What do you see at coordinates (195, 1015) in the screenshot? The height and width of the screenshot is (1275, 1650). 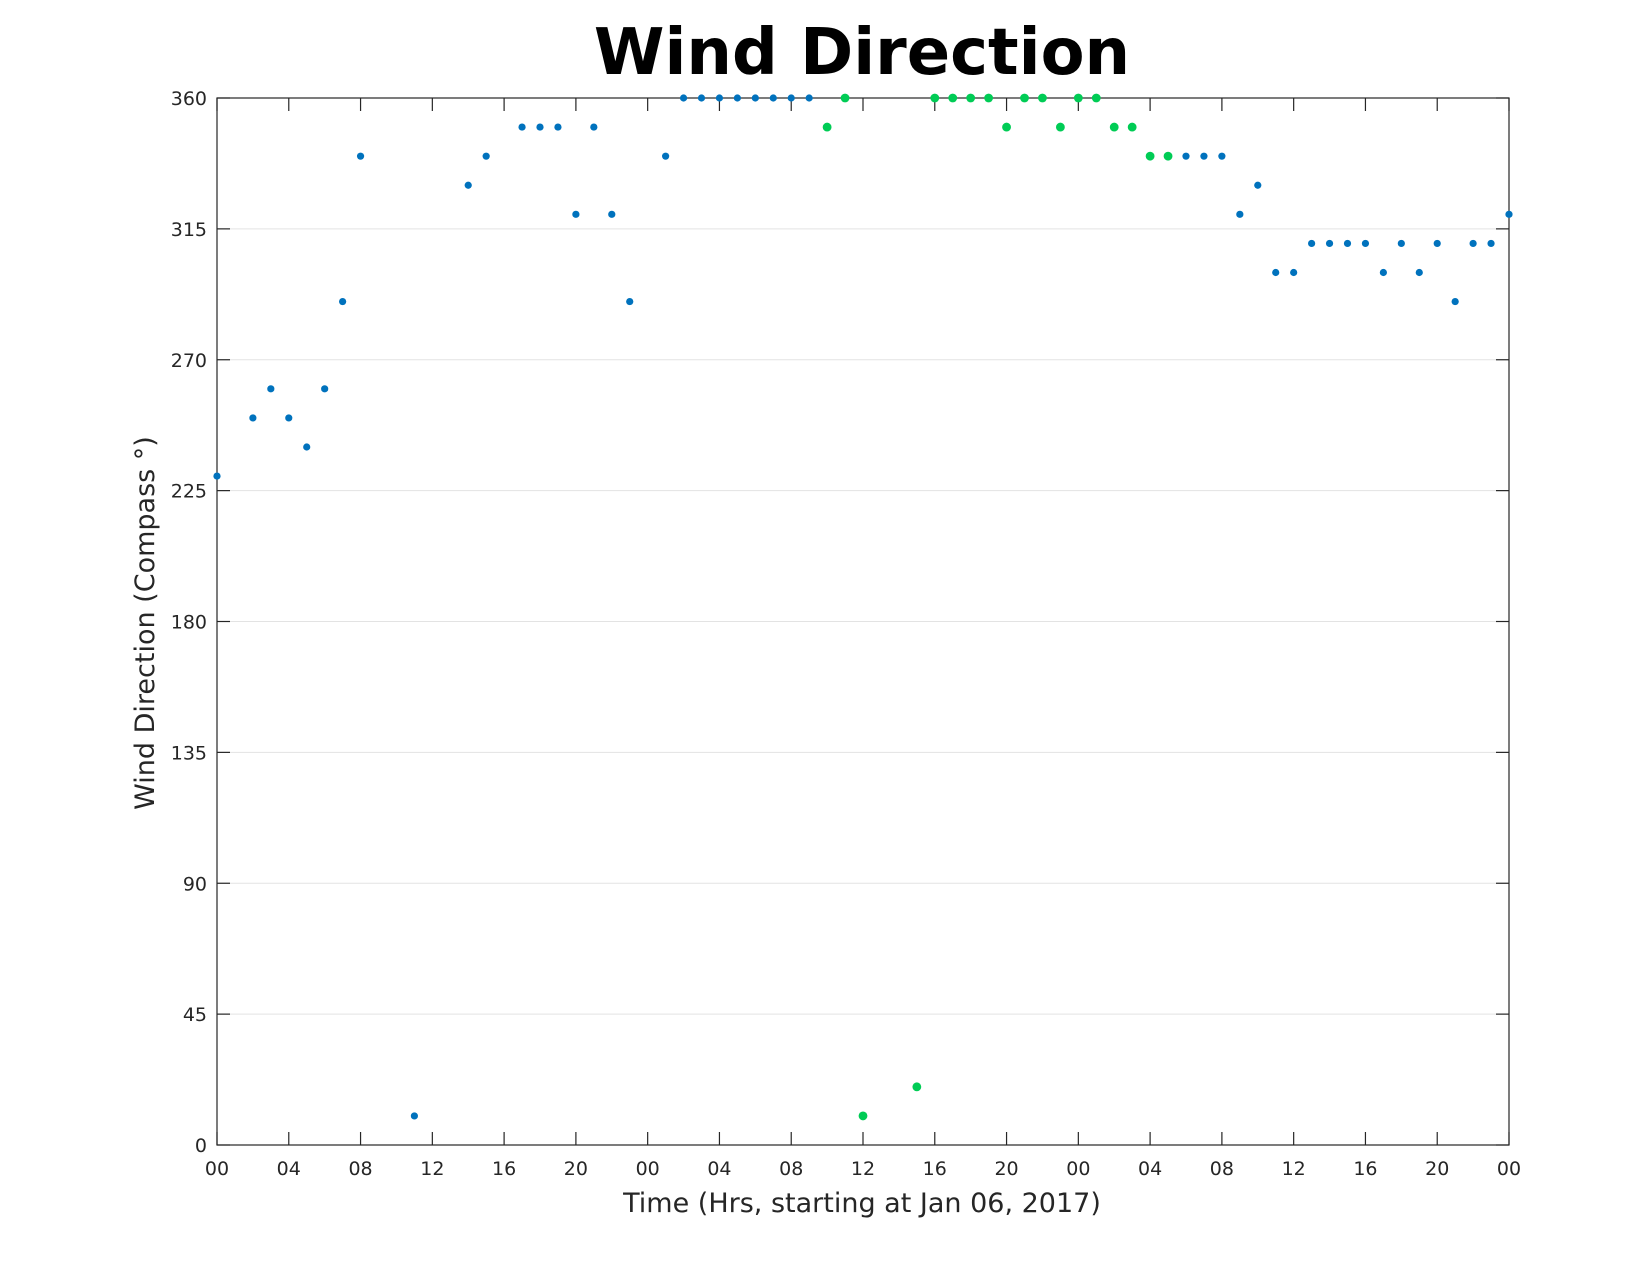 I see `y-tick-label: 45` at bounding box center [195, 1015].